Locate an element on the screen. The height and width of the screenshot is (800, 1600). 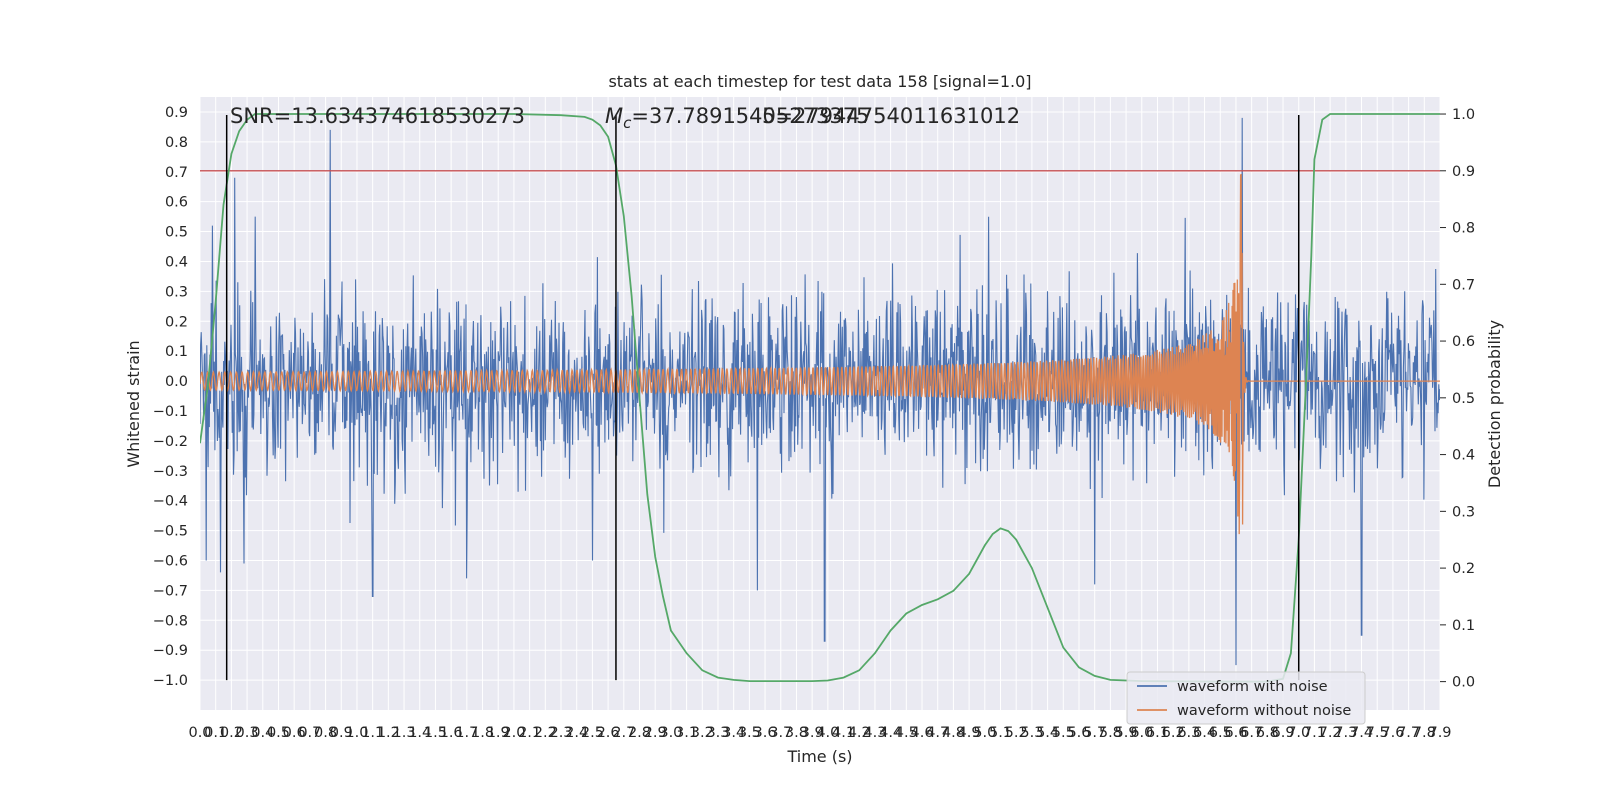
y-tick-label-0: −1.0 is located at coordinates (170, 681).